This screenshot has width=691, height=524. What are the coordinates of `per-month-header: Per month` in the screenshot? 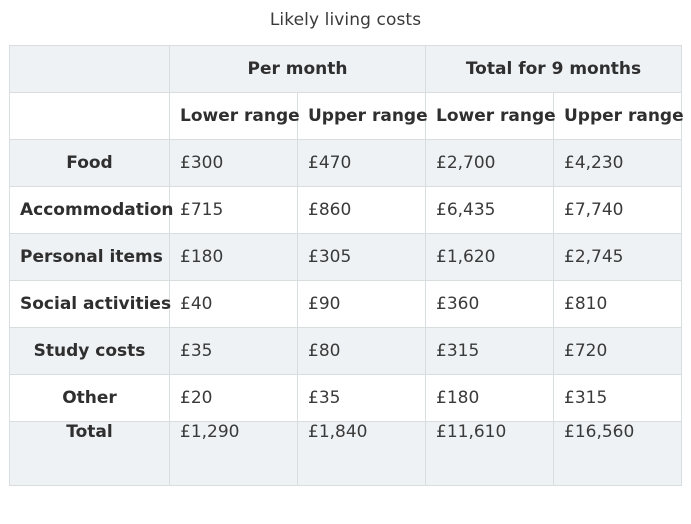 It's located at (297, 69).